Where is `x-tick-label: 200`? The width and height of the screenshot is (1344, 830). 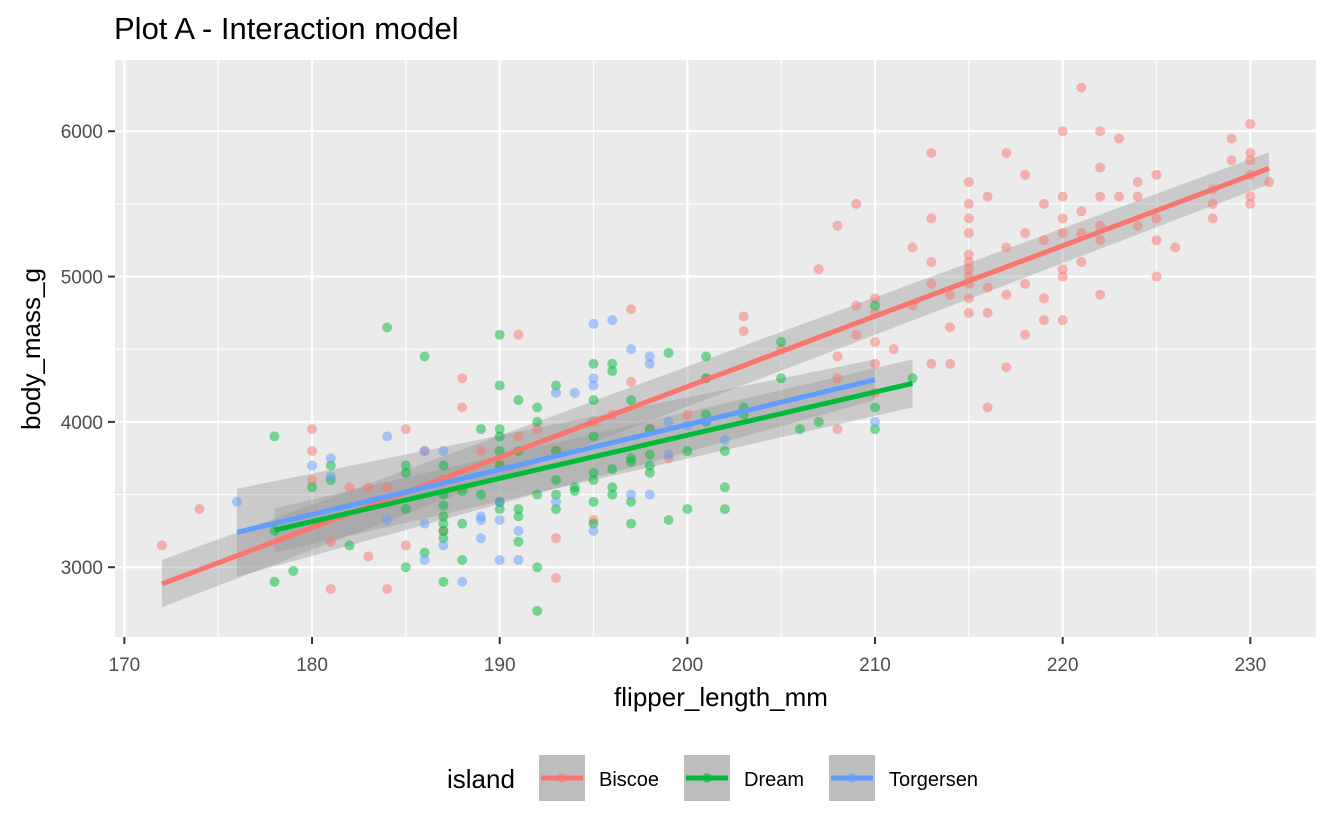 x-tick-label: 200 is located at coordinates (688, 665).